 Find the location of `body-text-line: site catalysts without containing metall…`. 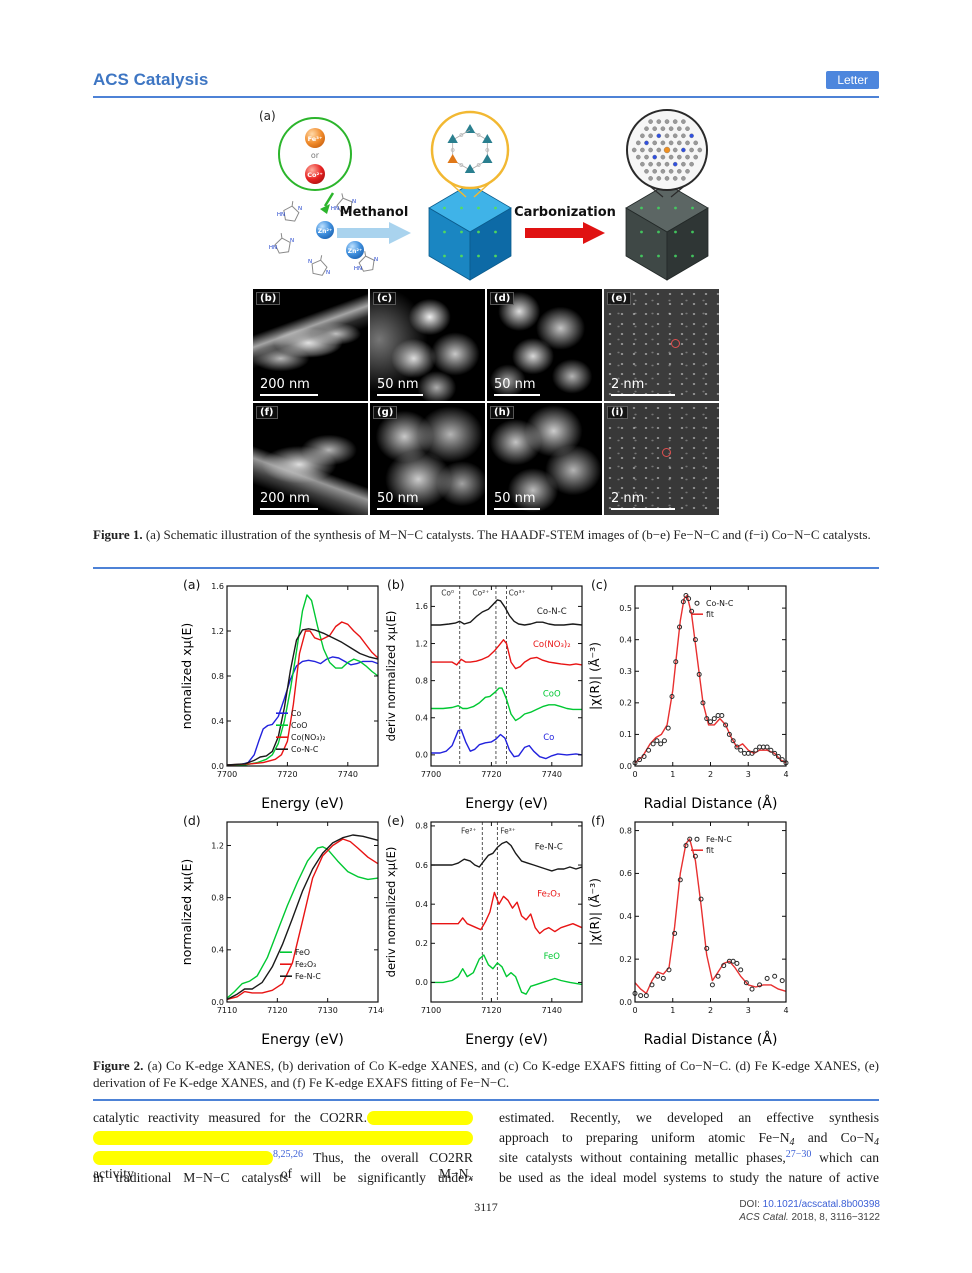

body-text-line: site catalysts without containing metall… is located at coordinates (689, 1159).